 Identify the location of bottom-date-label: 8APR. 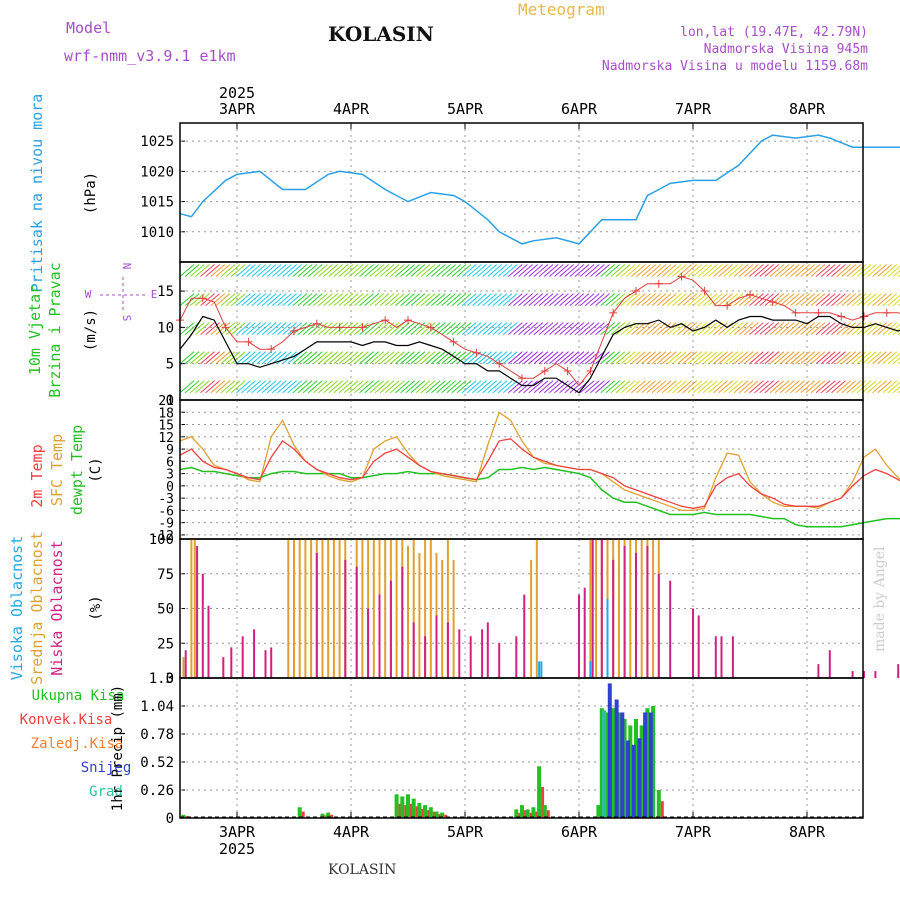
(807, 832).